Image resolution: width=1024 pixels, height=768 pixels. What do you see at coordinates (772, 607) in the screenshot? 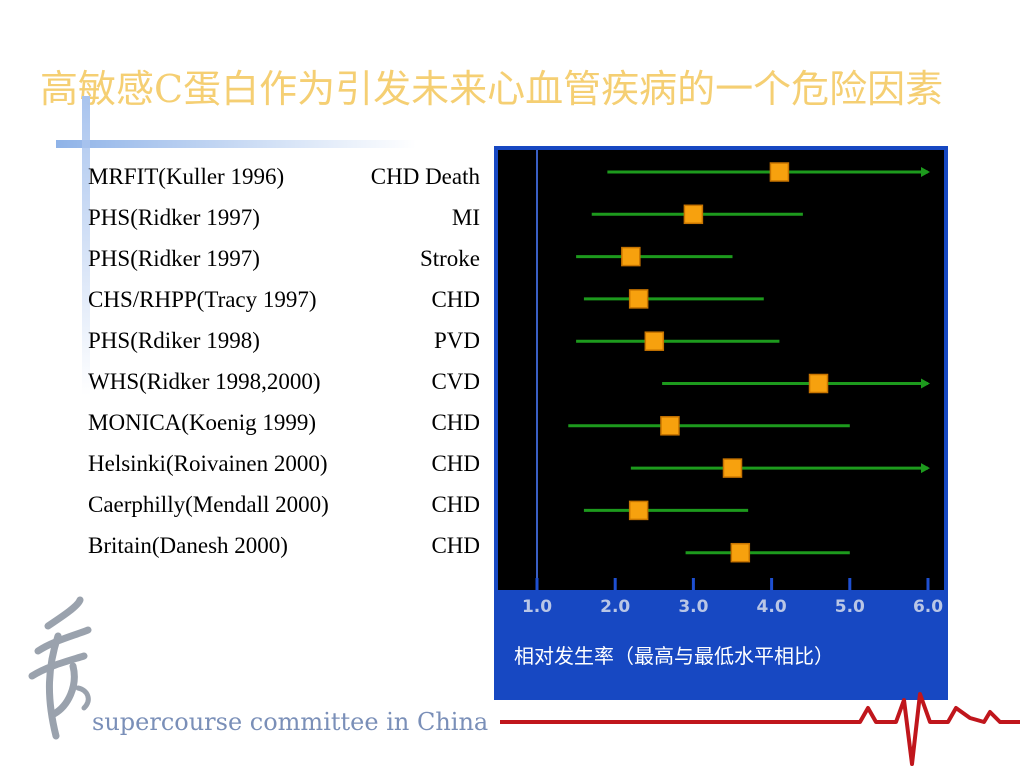
I see `x-tick-label: 4.0` at bounding box center [772, 607].